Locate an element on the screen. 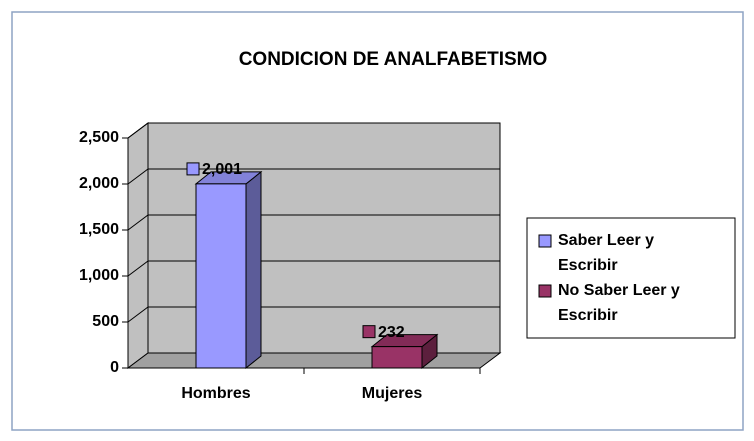  y-tick-label: 500 is located at coordinates (105, 321).